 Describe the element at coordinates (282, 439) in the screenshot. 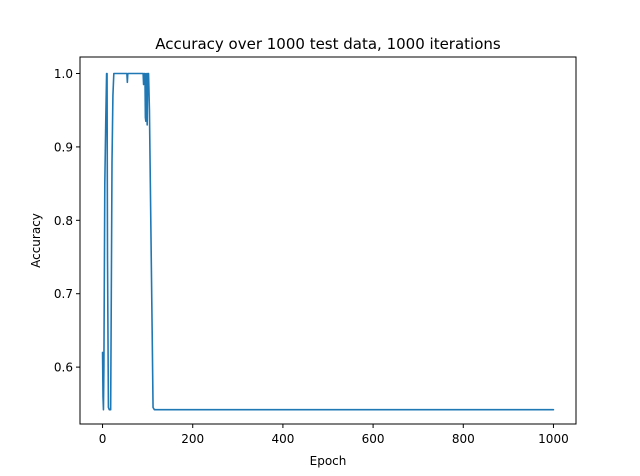

I see `x-tick-label: 400` at that location.